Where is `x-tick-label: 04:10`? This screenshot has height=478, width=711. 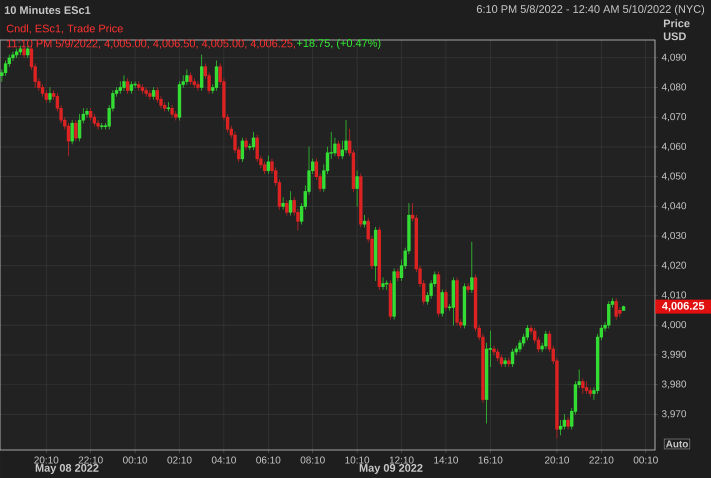
x-tick-label: 04:10 is located at coordinates (224, 460).